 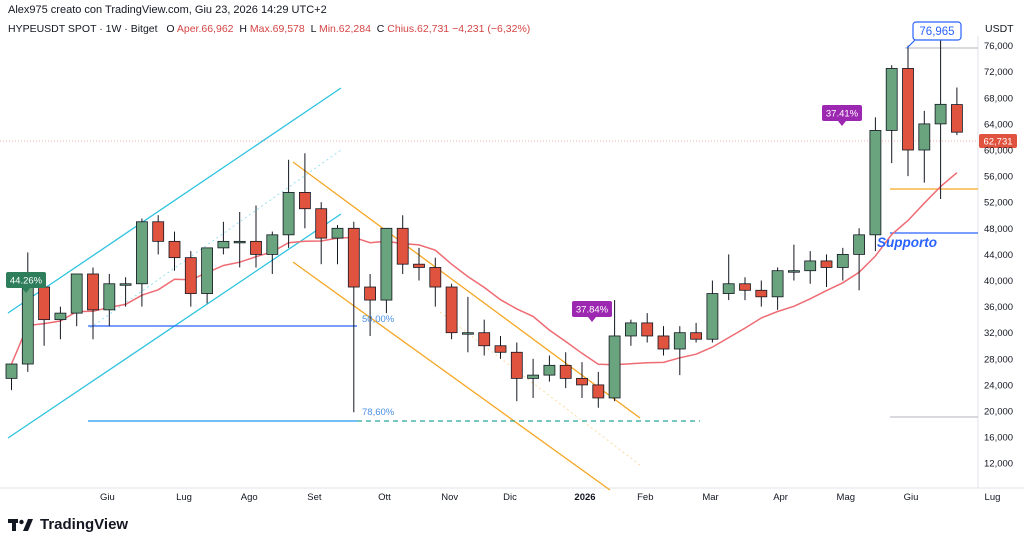 I want to click on high-label: H, so click(x=243, y=29).